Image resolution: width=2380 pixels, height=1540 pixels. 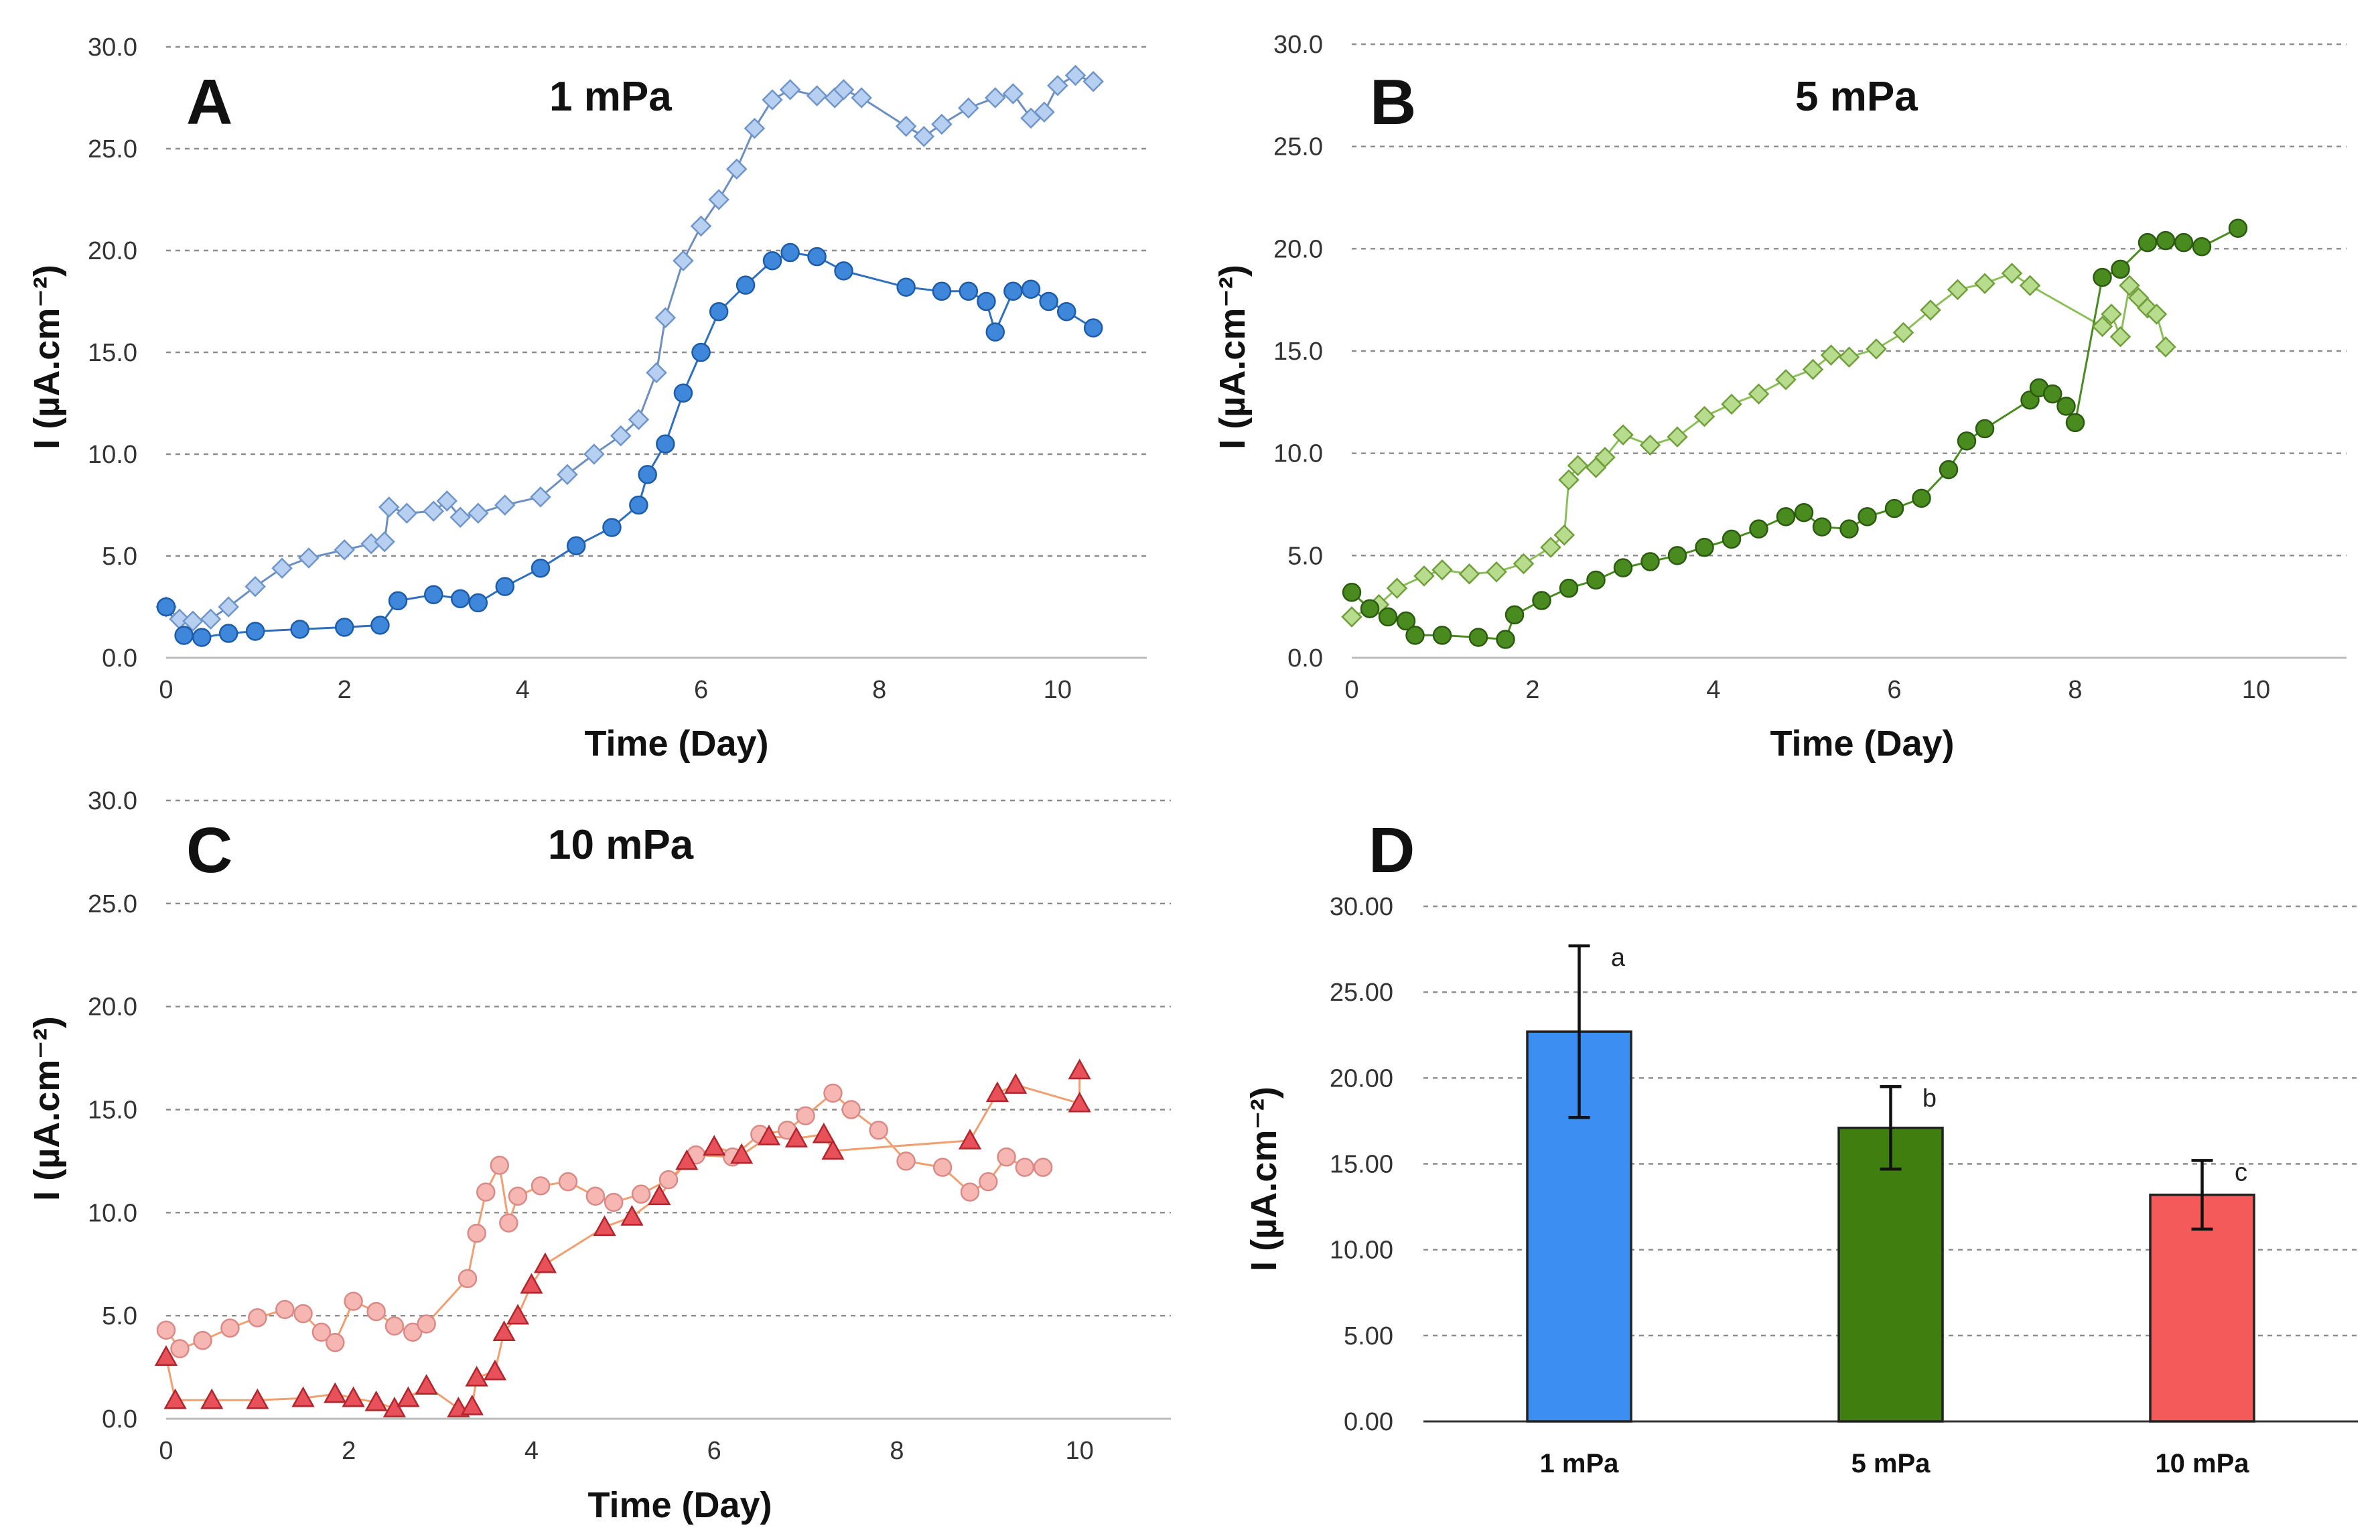 What do you see at coordinates (113, 353) in the screenshot?
I see `panel-a-y-tick-label: 15.0` at bounding box center [113, 353].